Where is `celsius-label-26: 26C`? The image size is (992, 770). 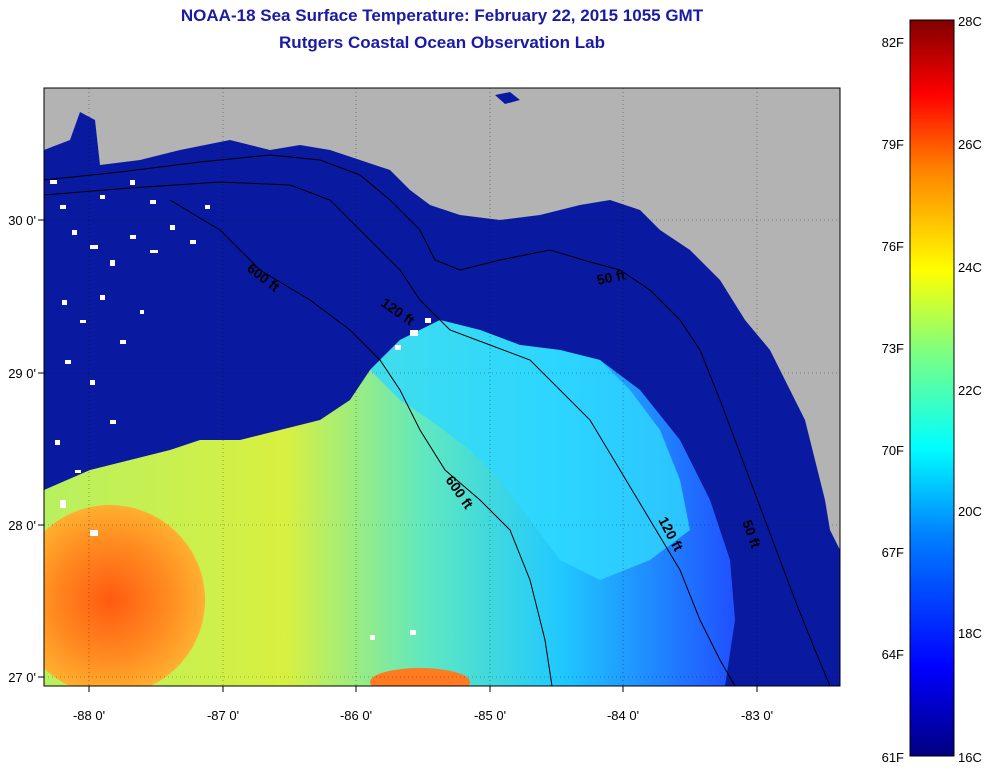
celsius-label-26: 26C is located at coordinates (970, 144).